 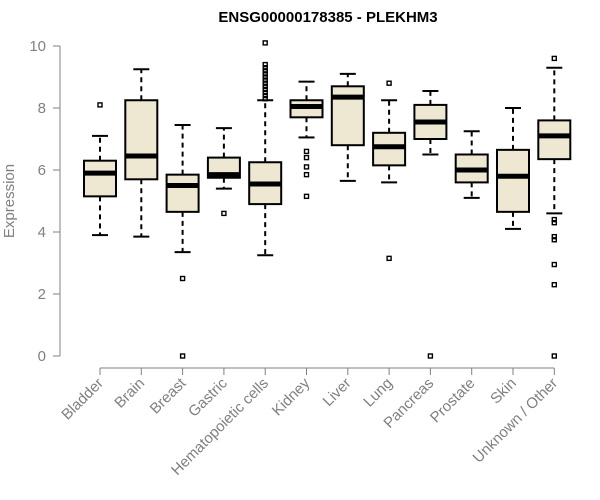 What do you see at coordinates (42, 294) in the screenshot?
I see `y-tick-label: 2` at bounding box center [42, 294].